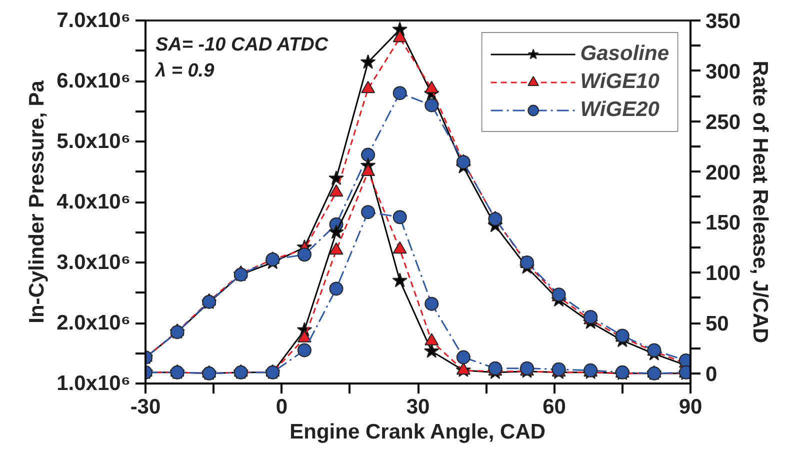 This screenshot has height=471, width=794. I want to click on y-tick-label: 6.0x10⁶, so click(93, 81).